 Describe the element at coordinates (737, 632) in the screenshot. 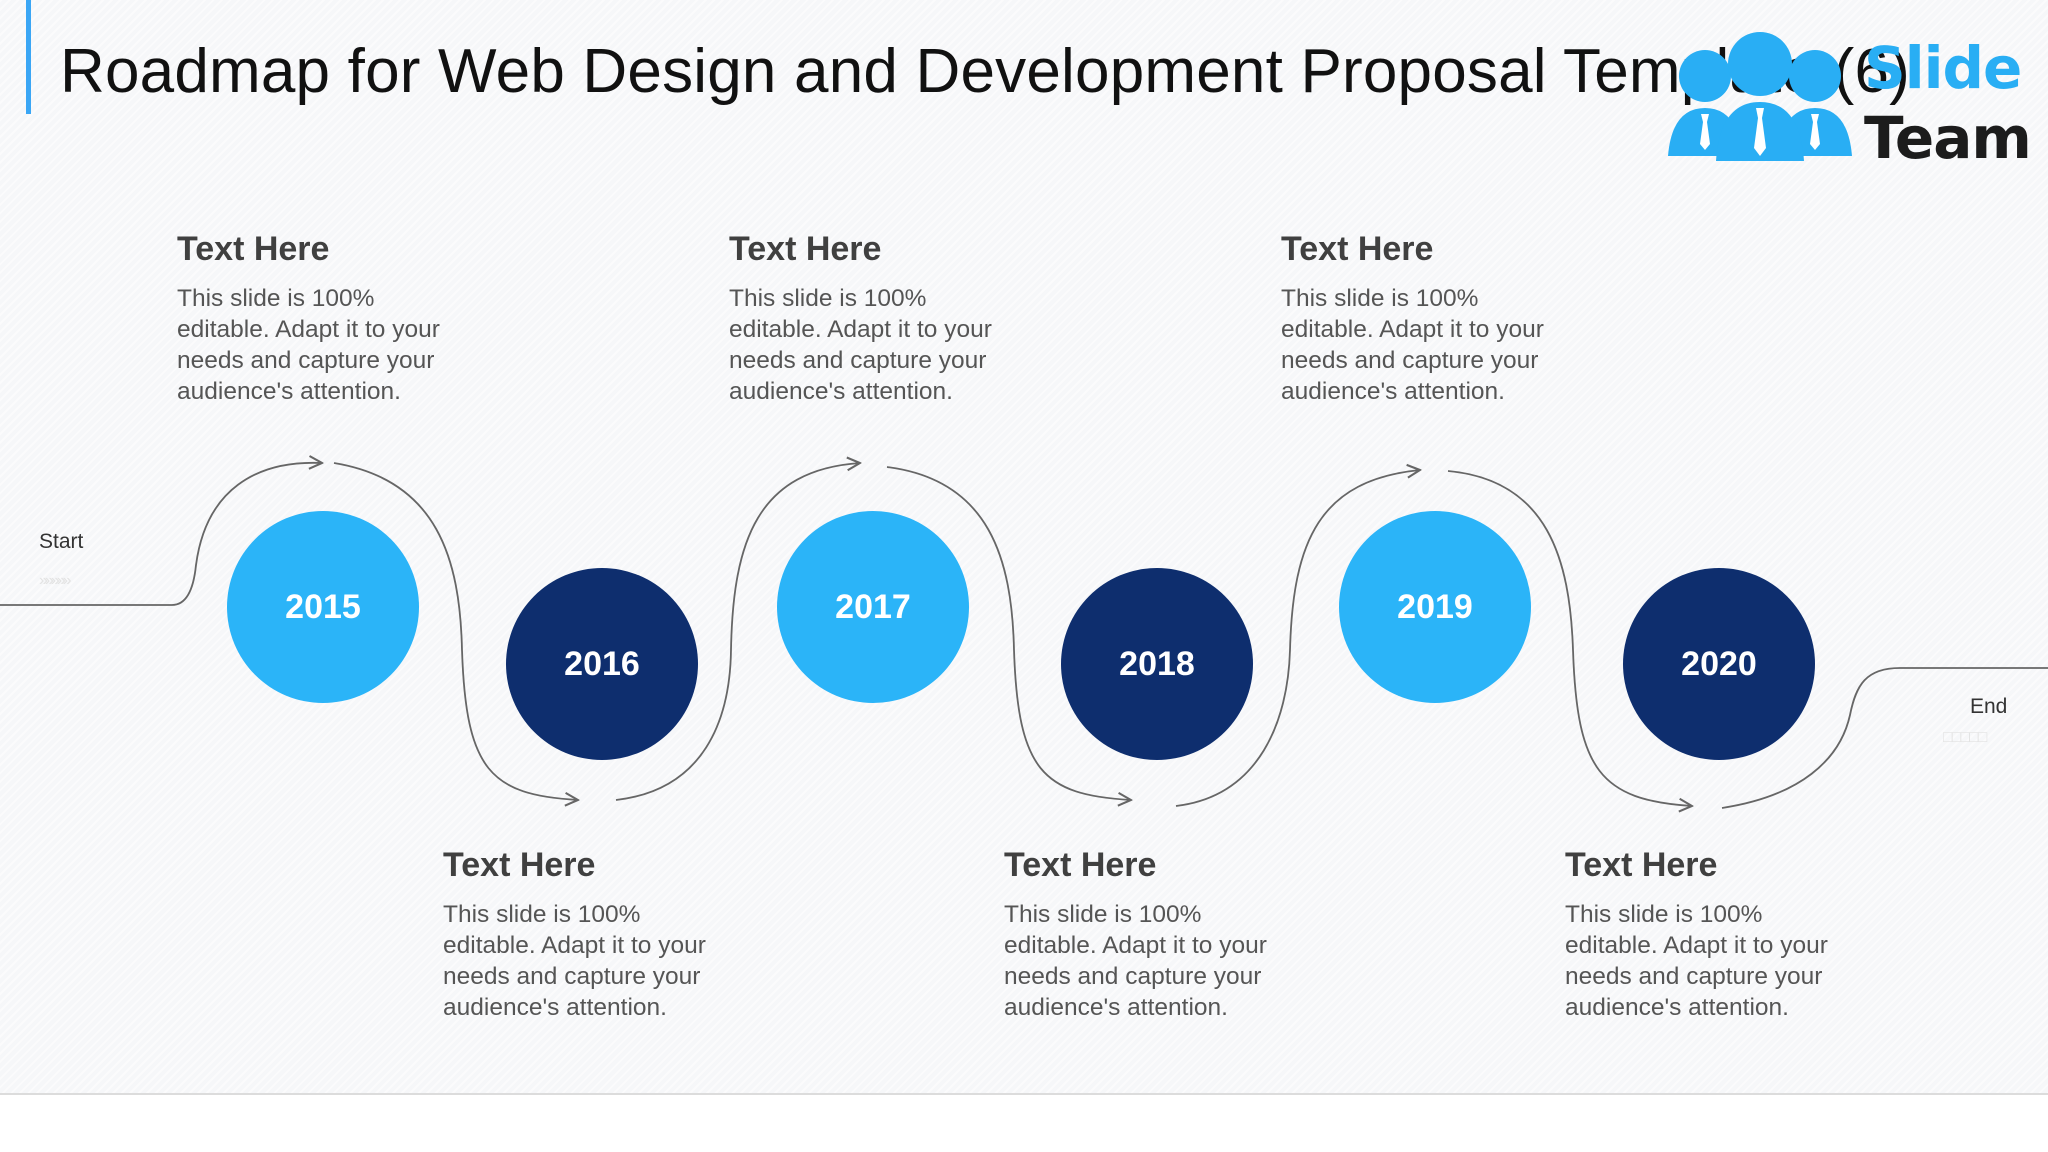

I see `curve-2016-2017` at that location.